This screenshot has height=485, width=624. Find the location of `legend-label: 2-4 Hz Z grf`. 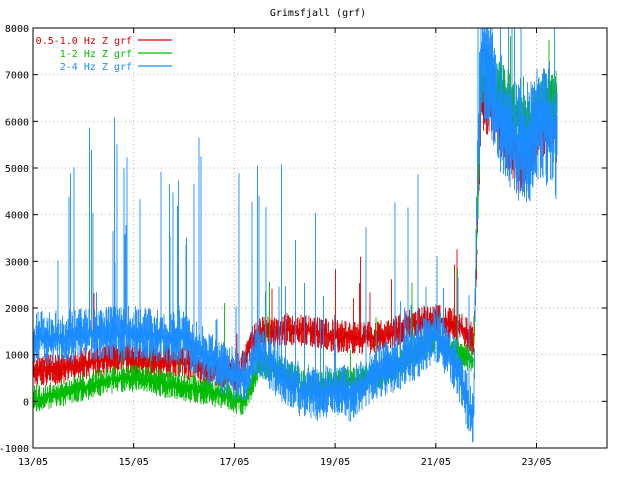

legend-label: 2-4 Hz Z grf is located at coordinates (96, 67).